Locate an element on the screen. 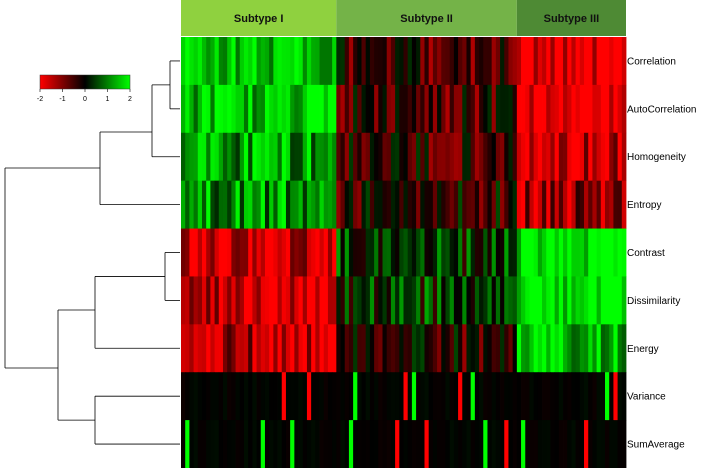  row-label-variance: Variance is located at coordinates (646, 397).